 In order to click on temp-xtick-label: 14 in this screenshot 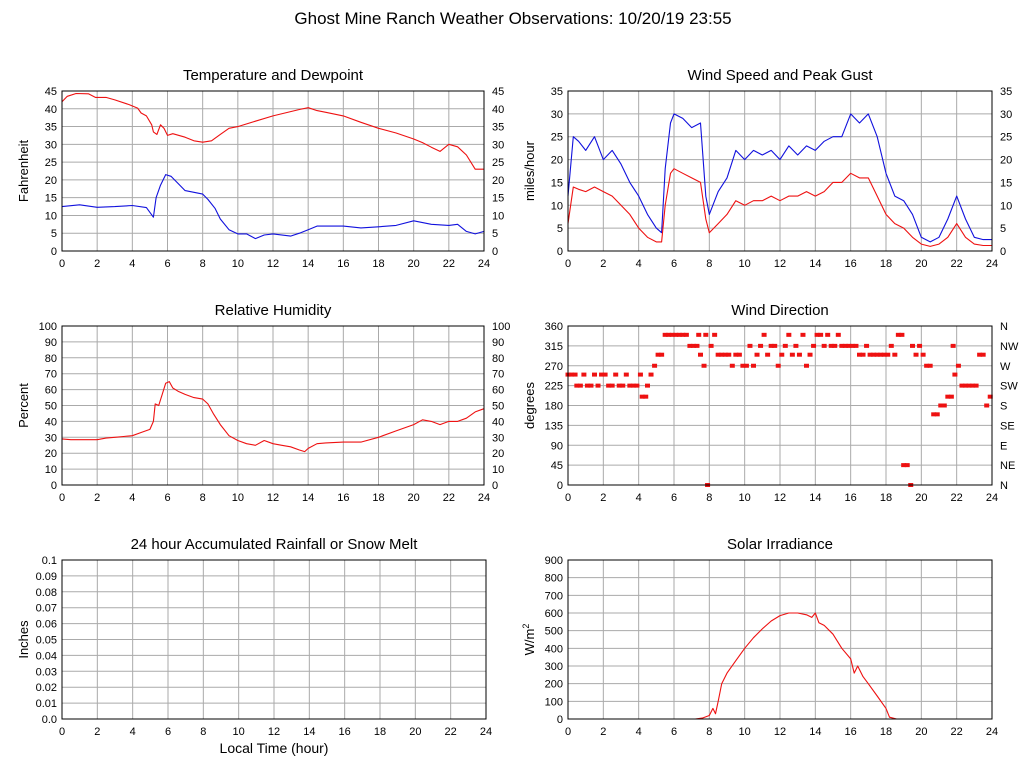, I will do `click(308, 264)`.